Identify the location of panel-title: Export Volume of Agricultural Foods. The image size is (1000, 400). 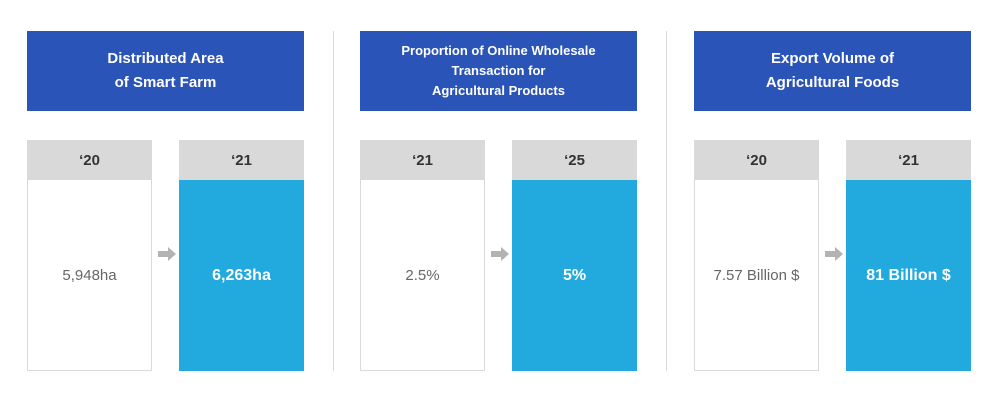
(832, 71).